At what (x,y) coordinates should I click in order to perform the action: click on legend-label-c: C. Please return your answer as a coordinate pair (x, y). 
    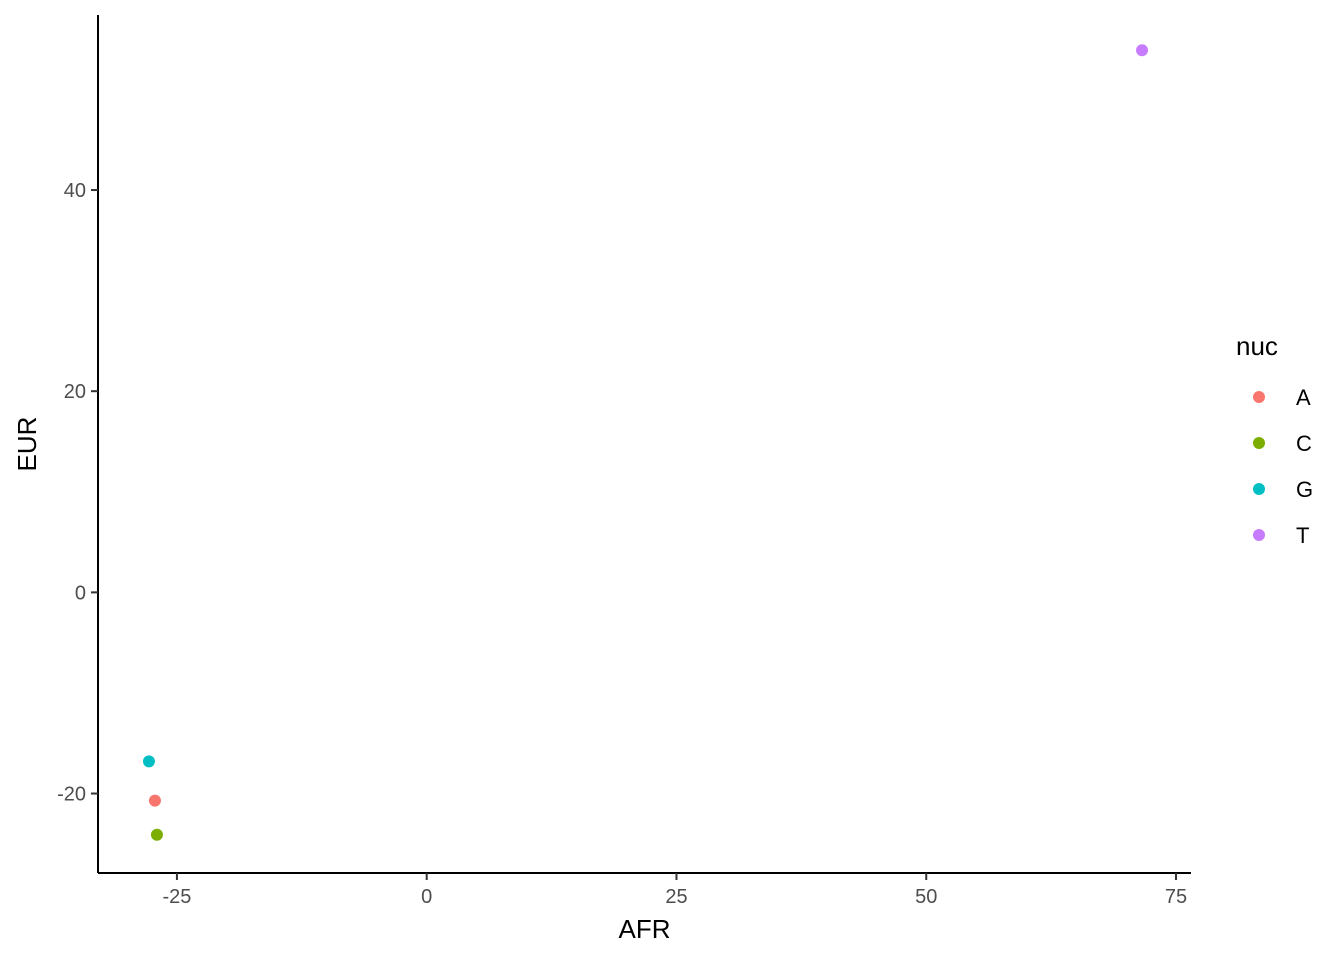
    Looking at the image, I should click on (1304, 443).